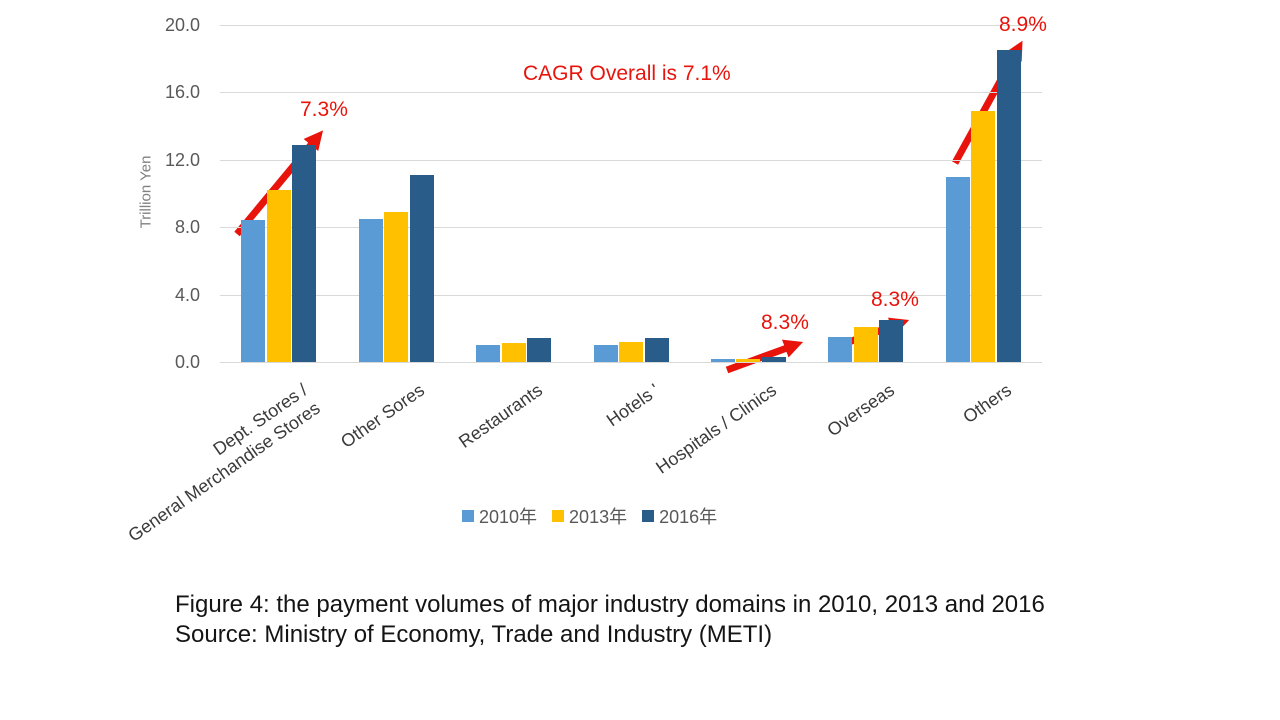 This screenshot has width=1280, height=720. I want to click on y-axis-tick-label: 20.0, so click(182, 25).